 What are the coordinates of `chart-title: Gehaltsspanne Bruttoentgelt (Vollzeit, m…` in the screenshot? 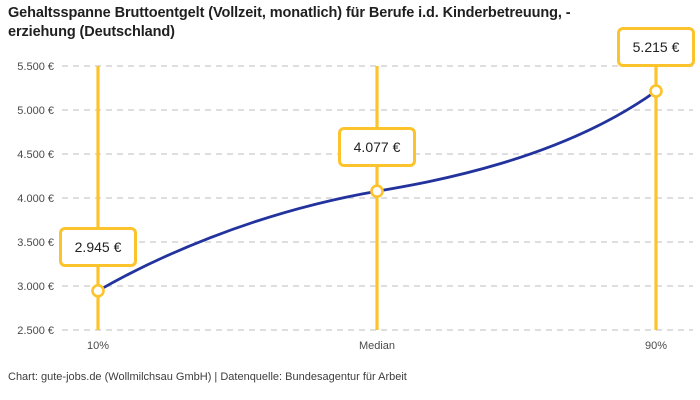 It's located at (350, 23).